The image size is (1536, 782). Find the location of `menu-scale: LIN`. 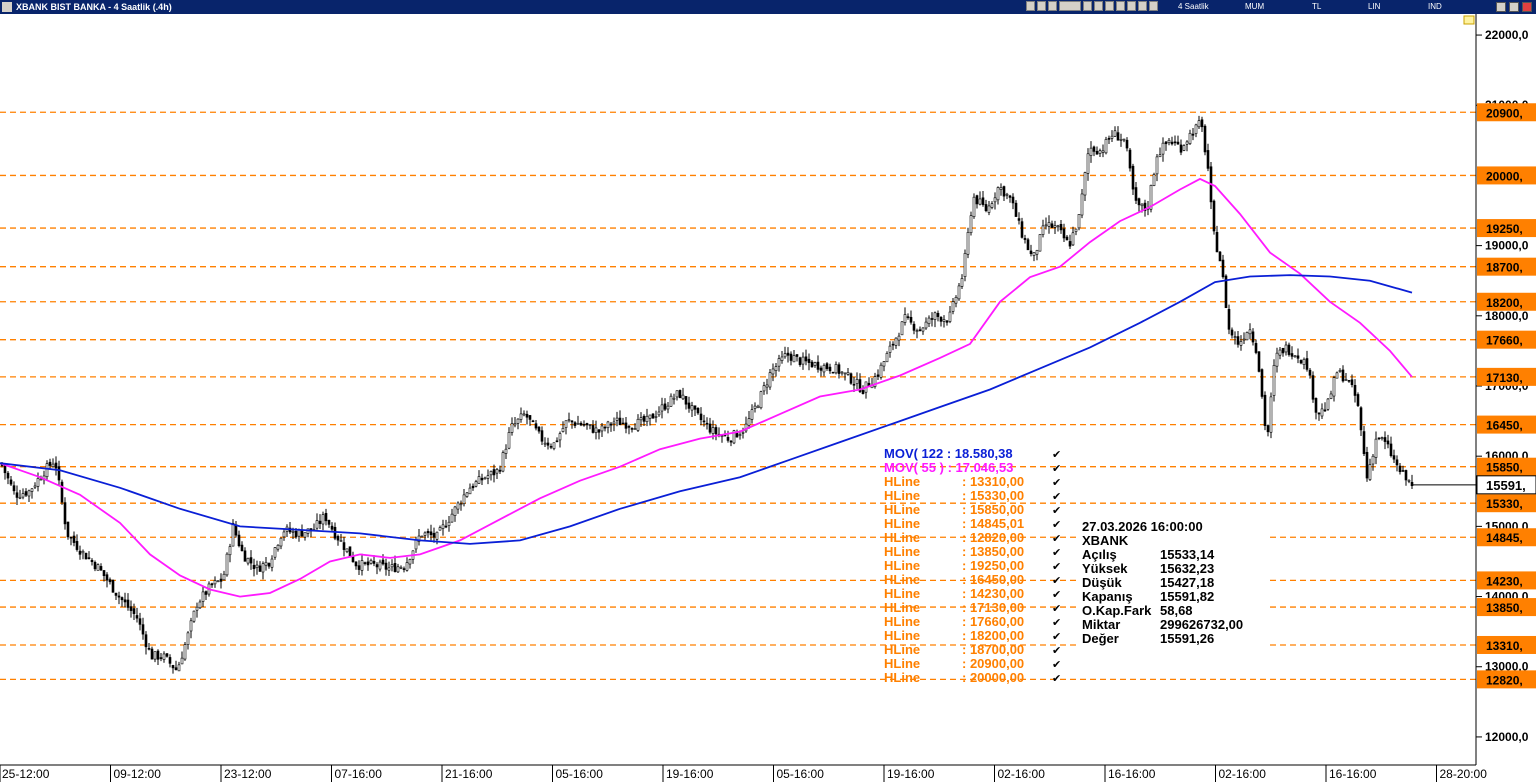

menu-scale: LIN is located at coordinates (1374, 6).